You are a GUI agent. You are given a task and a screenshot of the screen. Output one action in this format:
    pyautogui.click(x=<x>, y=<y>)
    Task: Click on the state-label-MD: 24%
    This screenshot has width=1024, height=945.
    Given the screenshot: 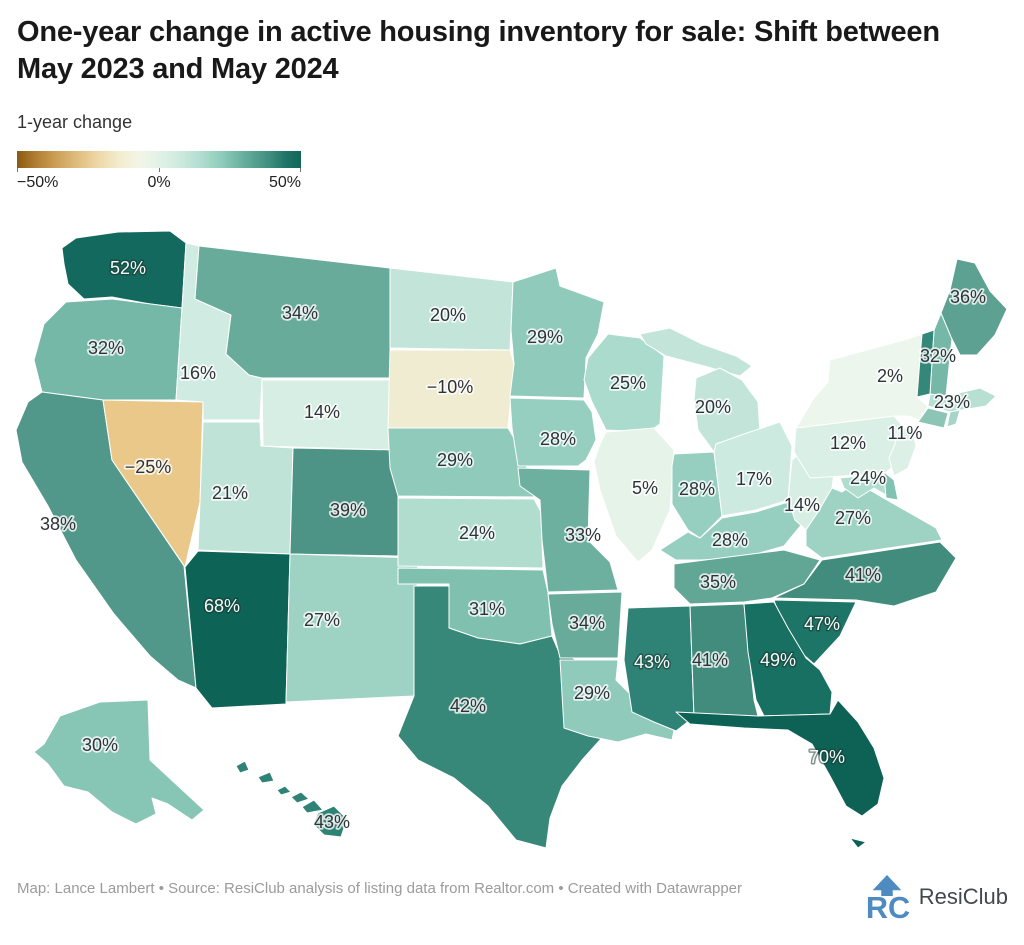 What is the action you would take?
    pyautogui.click(x=868, y=478)
    